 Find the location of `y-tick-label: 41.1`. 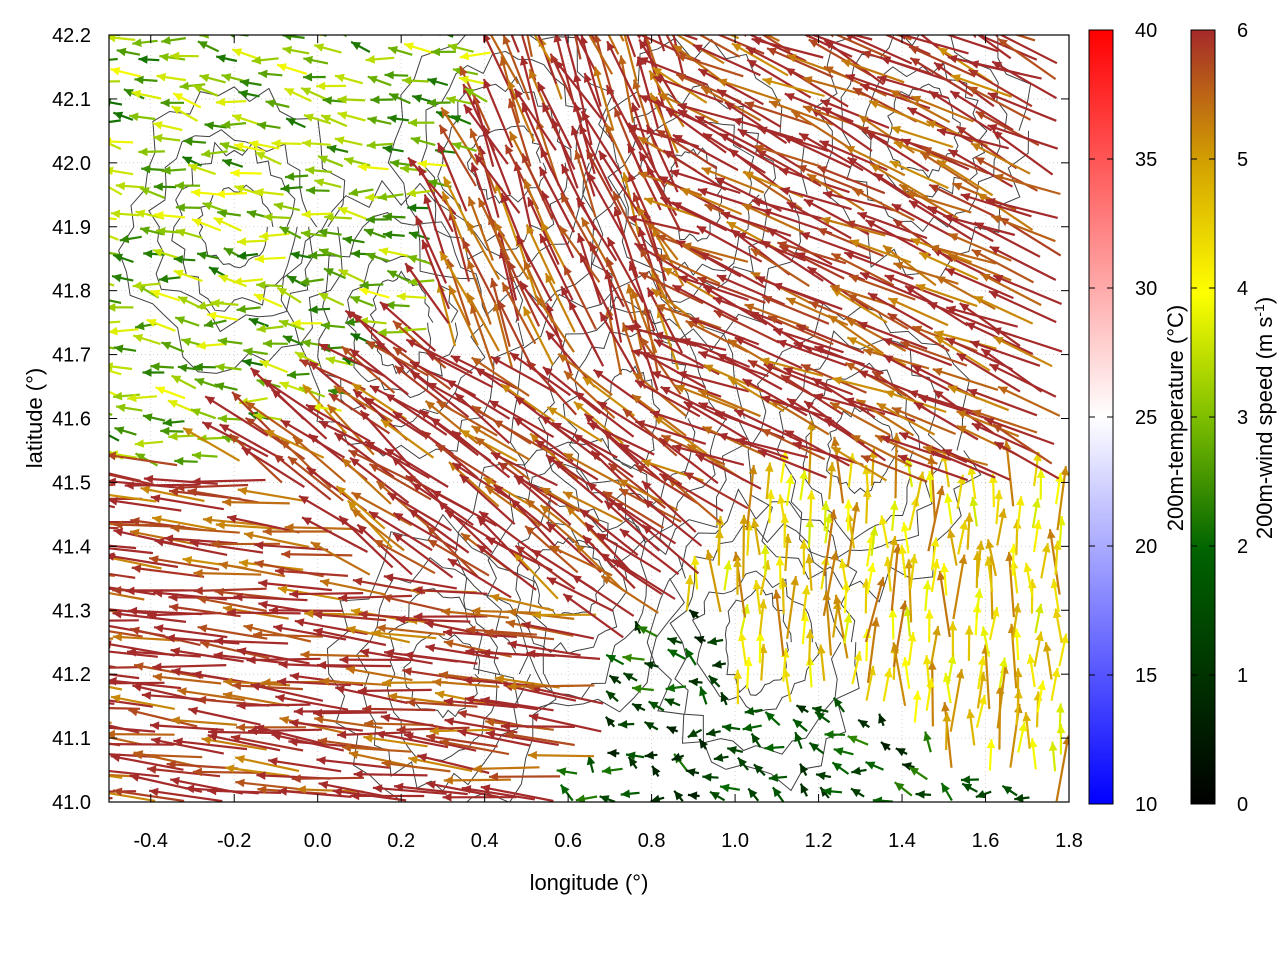

y-tick-label: 41.1 is located at coordinates (71, 739).